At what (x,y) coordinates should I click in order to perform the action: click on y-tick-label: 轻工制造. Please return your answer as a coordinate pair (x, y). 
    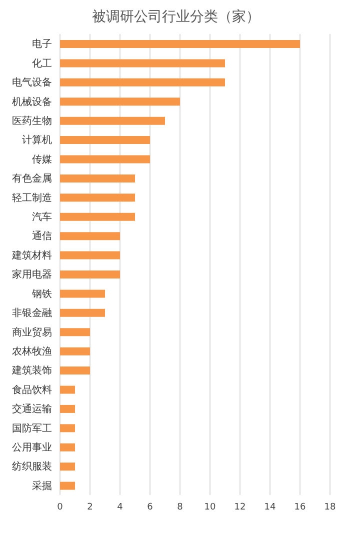
    Looking at the image, I should click on (32, 198).